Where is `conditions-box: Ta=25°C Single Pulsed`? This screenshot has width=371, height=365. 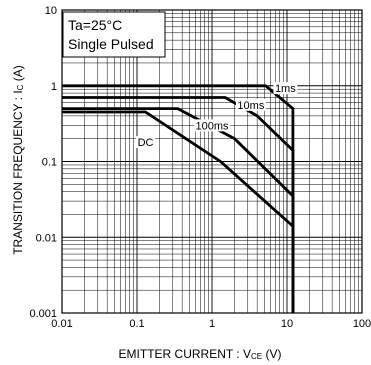
conditions-box: Ta=25°C Single Pulsed is located at coordinates (114, 34).